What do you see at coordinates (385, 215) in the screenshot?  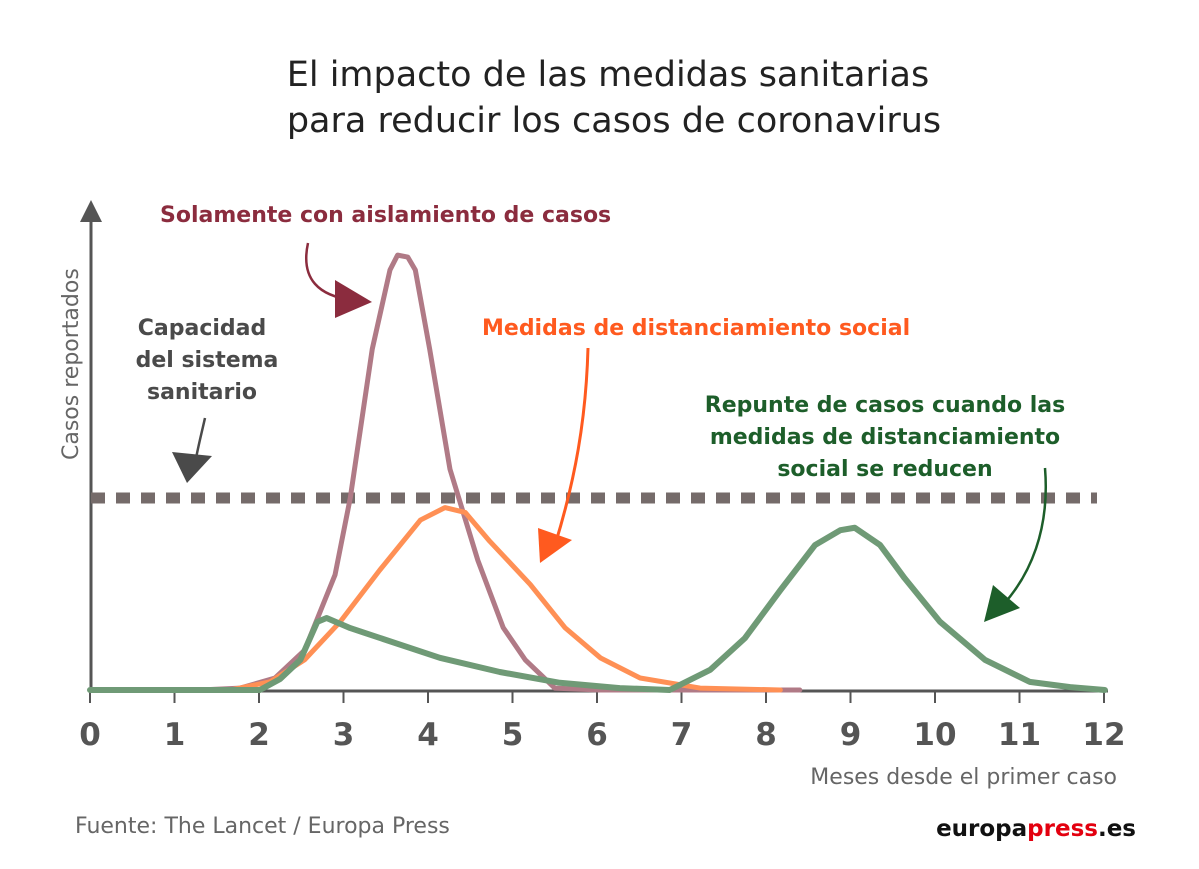 I see `series-label-isolation: Solamente con aislamiento de casos` at bounding box center [385, 215].